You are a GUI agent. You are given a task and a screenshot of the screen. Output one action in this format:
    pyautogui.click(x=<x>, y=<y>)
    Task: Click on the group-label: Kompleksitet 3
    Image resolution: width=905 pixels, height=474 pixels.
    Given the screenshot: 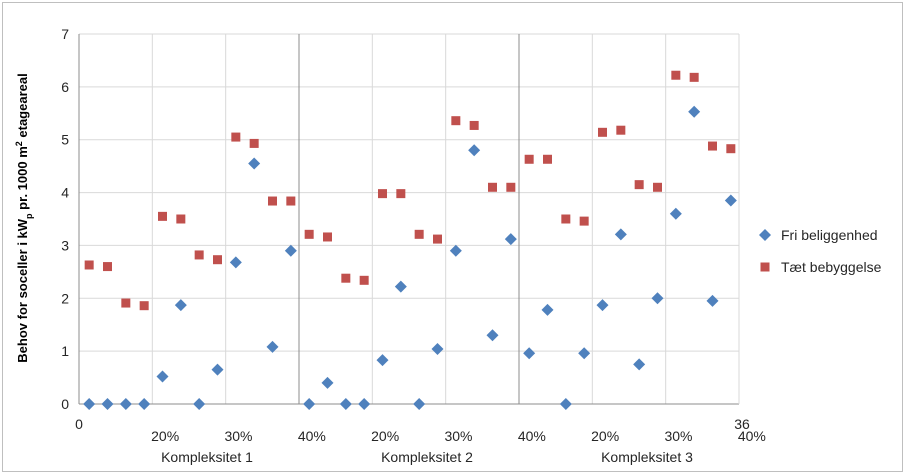 What is the action you would take?
    pyautogui.click(x=647, y=457)
    